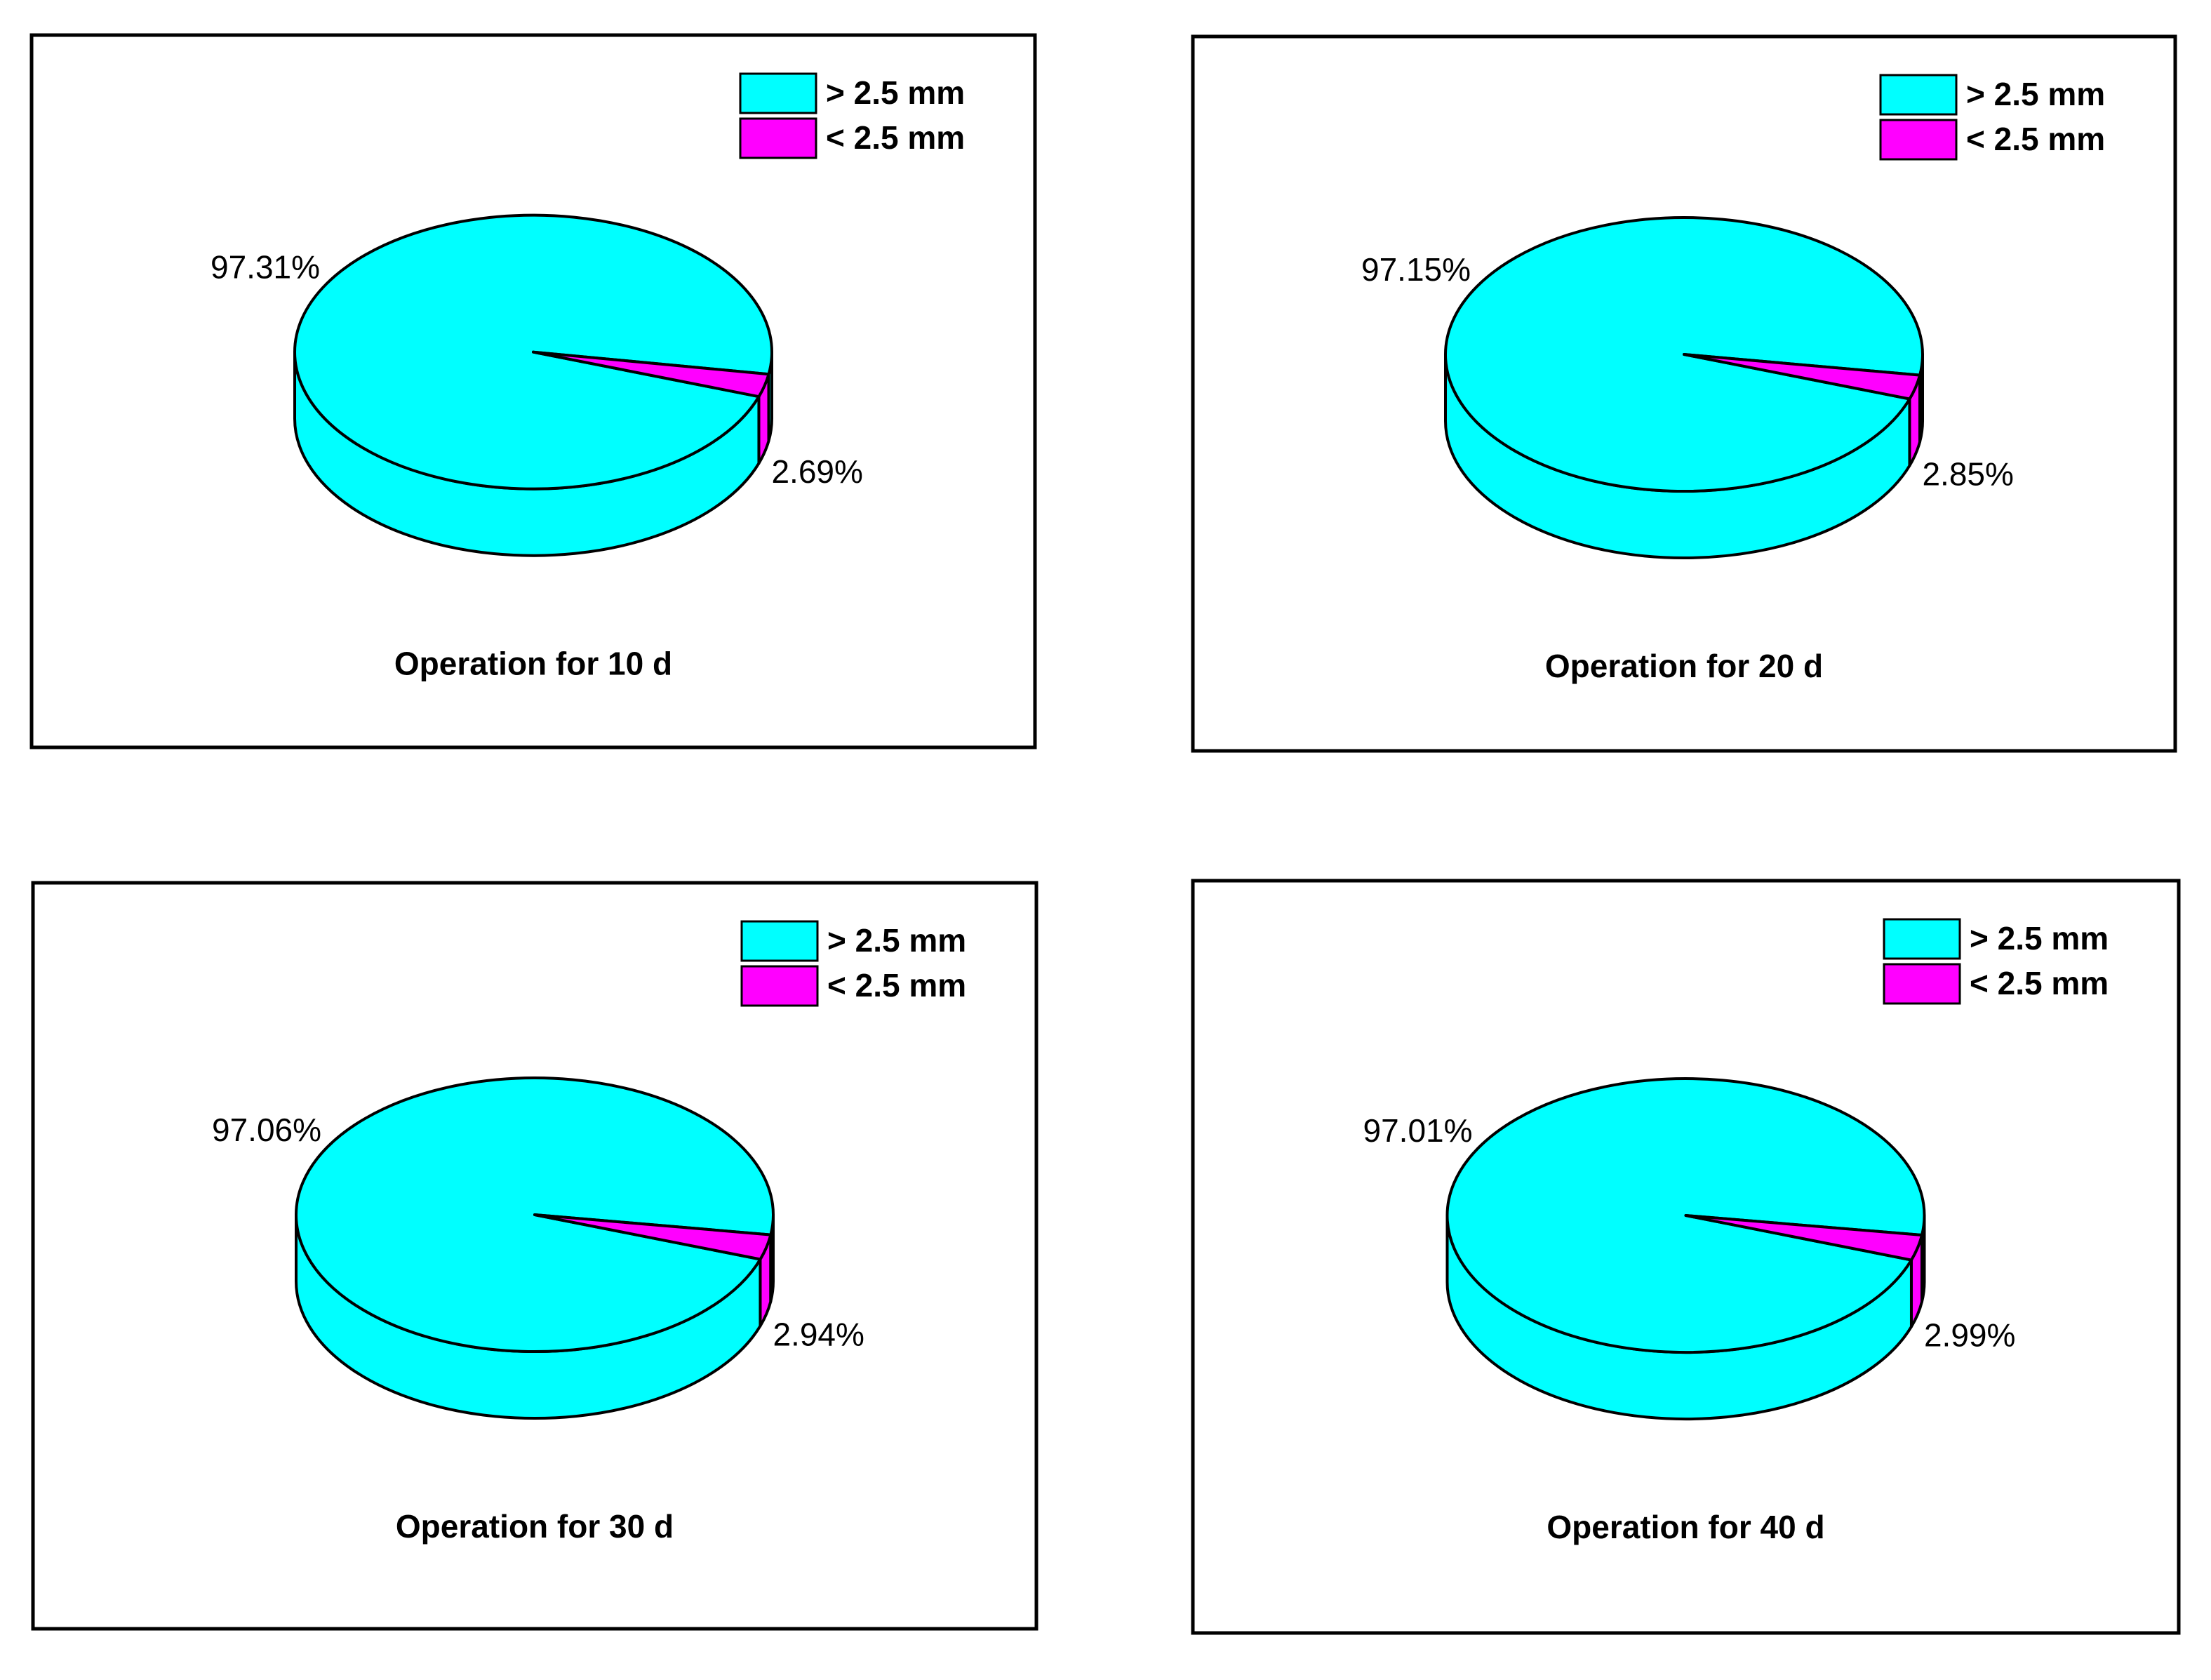  What do you see at coordinates (265, 267) in the screenshot?
I see `slice-label-large: 97.31%` at bounding box center [265, 267].